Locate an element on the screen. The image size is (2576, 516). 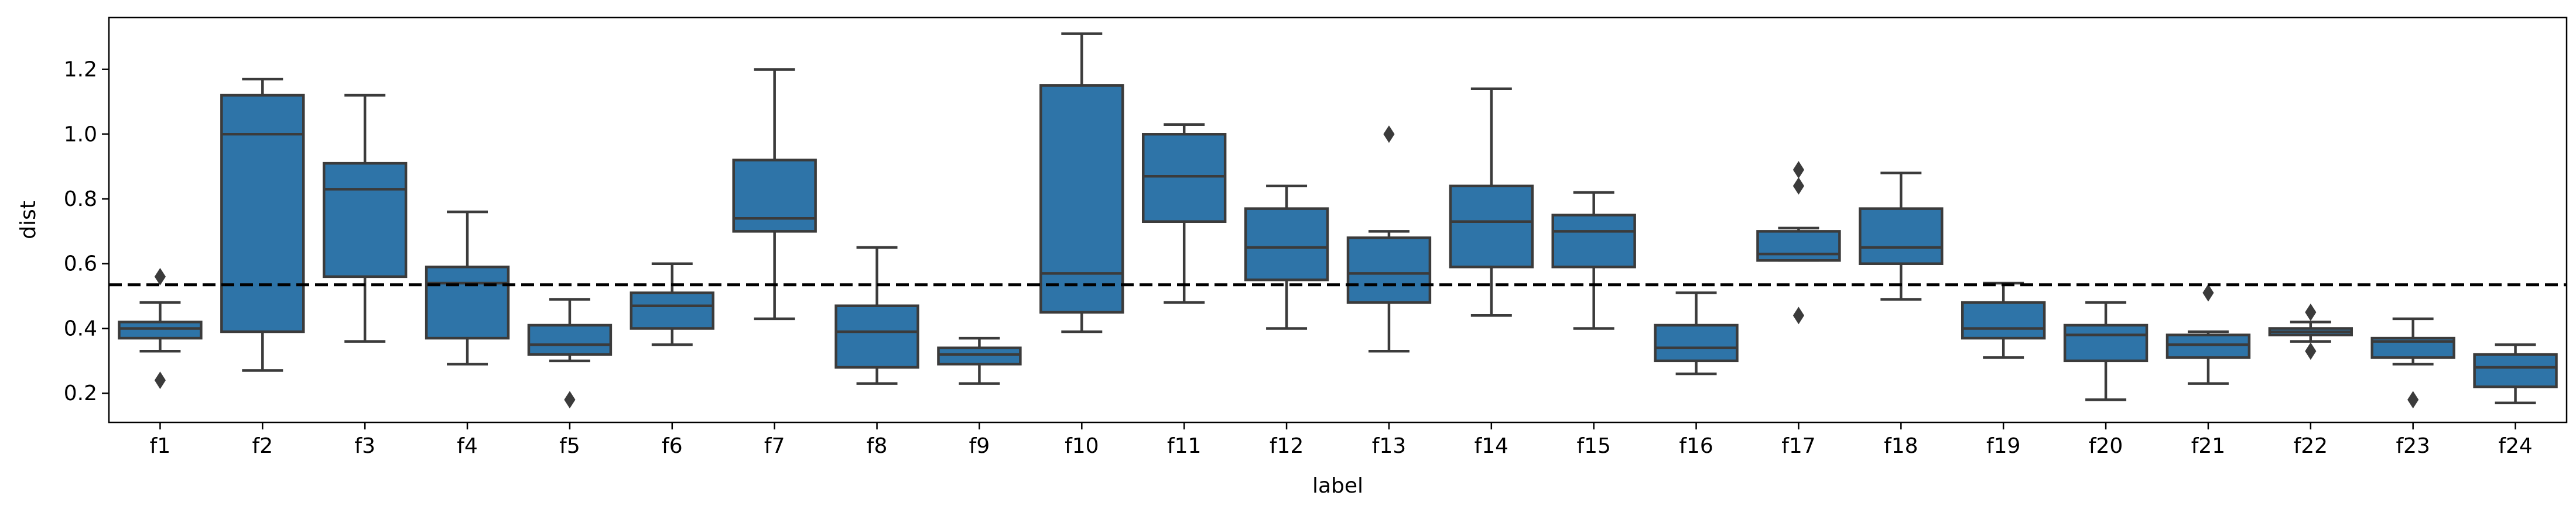
box-f11 is located at coordinates (1184, 178).